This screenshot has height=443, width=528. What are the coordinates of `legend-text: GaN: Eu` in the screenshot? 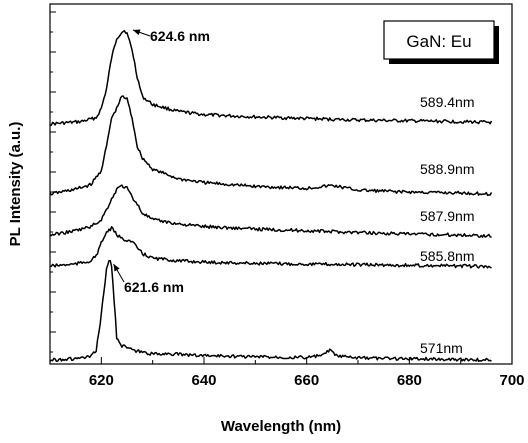 It's located at (438, 41).